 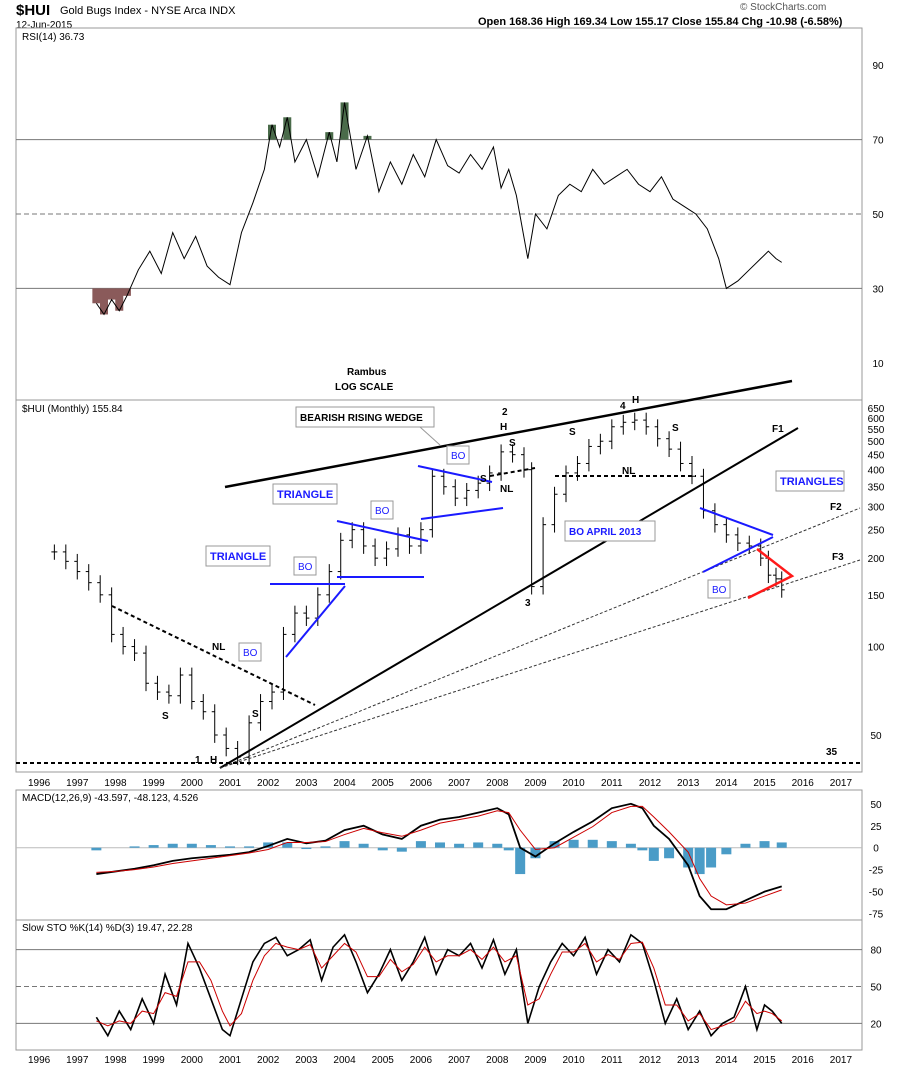 What do you see at coordinates (535, 783) in the screenshot?
I see `x-tick-label: 2009` at bounding box center [535, 783].